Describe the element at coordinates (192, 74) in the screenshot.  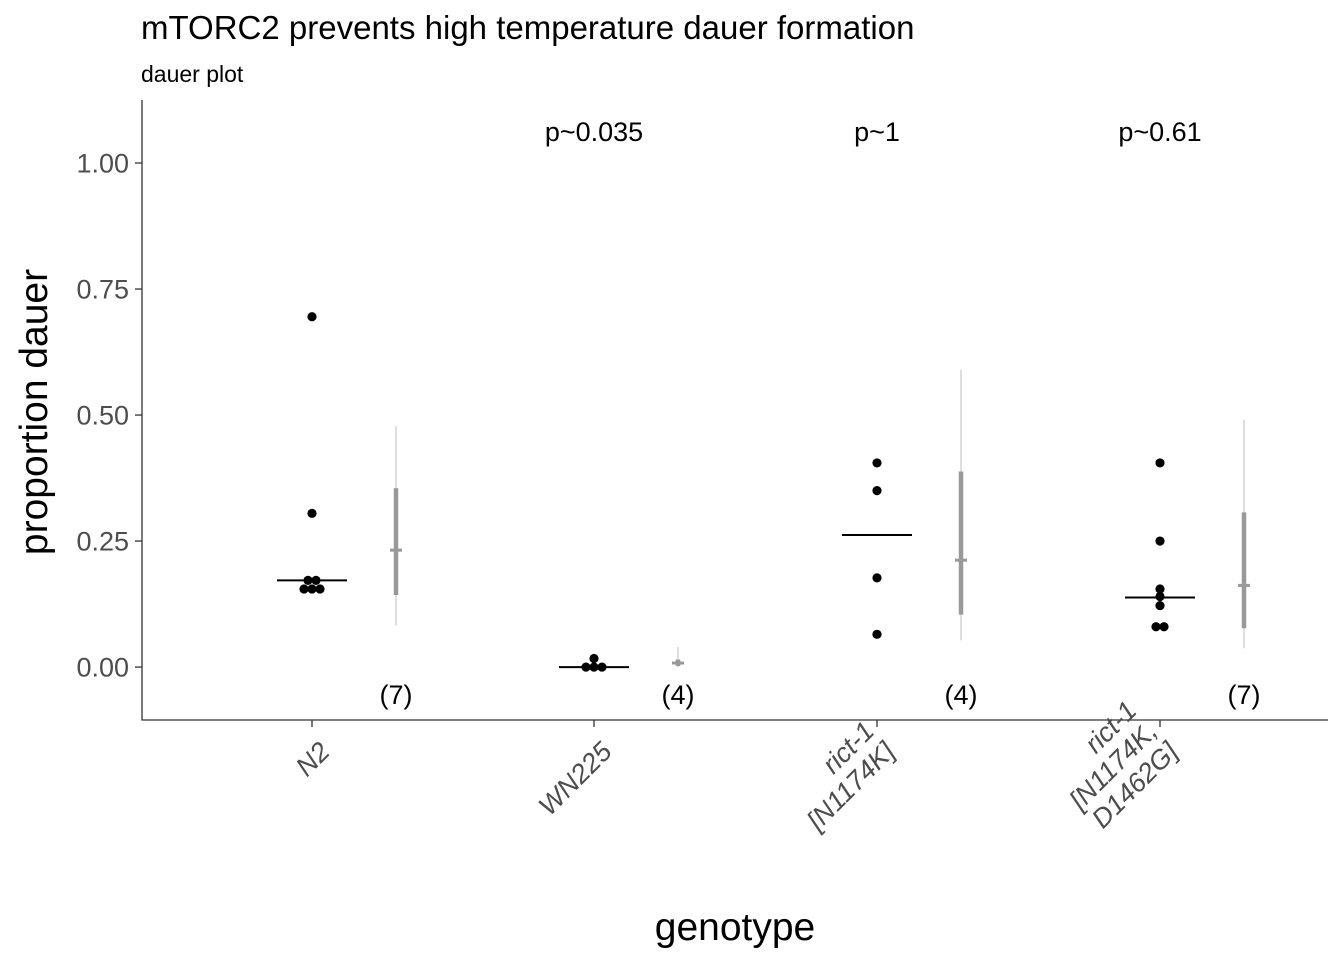
I see `chart-subtitle: dauer plot` at that location.